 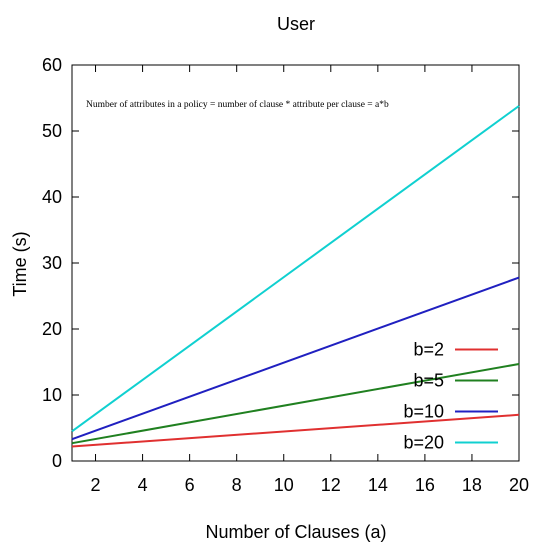 What do you see at coordinates (52, 395) in the screenshot?
I see `y-tick-label: 10` at bounding box center [52, 395].